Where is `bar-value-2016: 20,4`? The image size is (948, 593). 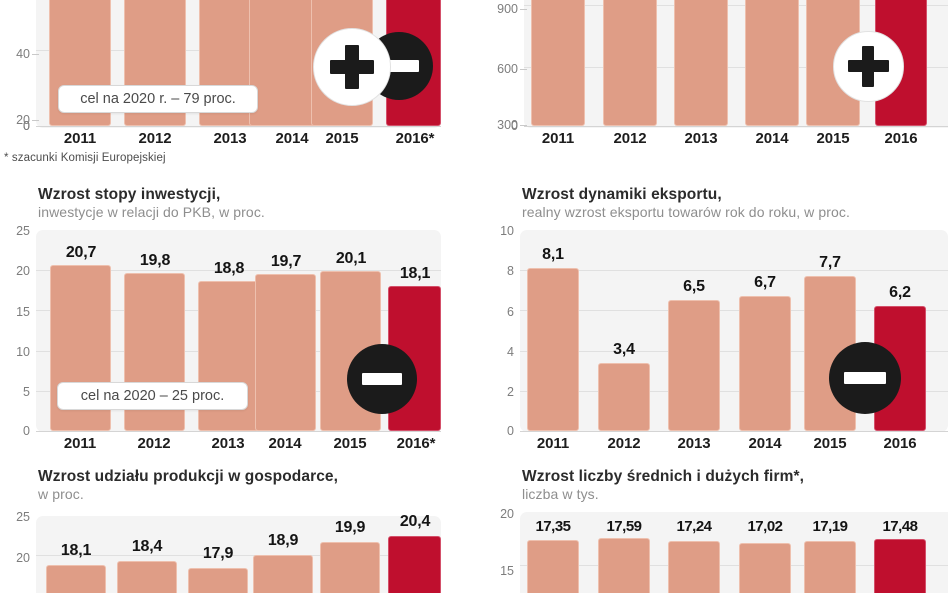 bar-value-2016: 20,4 is located at coordinates (415, 521).